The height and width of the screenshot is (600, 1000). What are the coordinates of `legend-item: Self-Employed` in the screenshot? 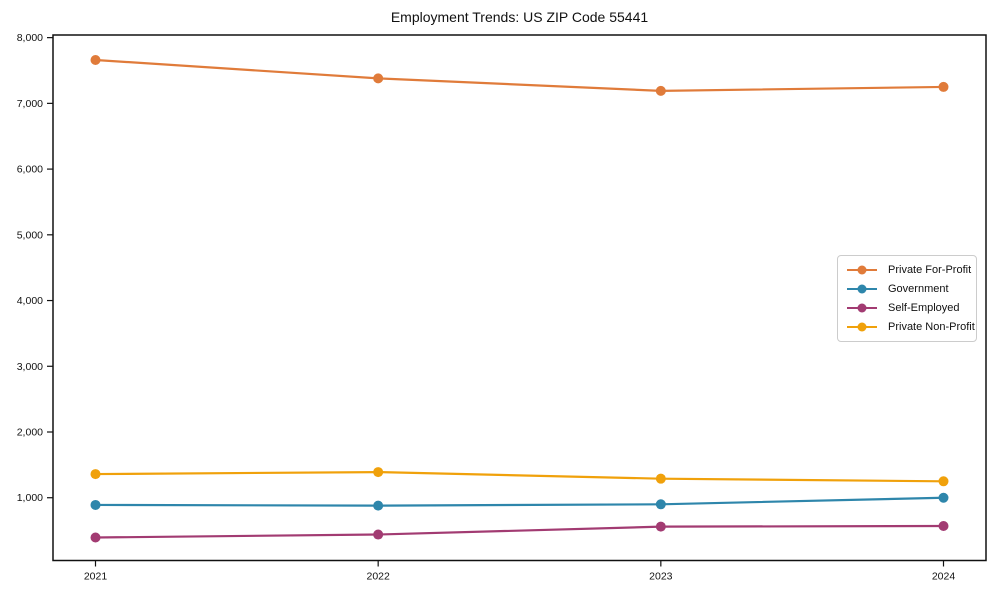 It's located at (908, 308).